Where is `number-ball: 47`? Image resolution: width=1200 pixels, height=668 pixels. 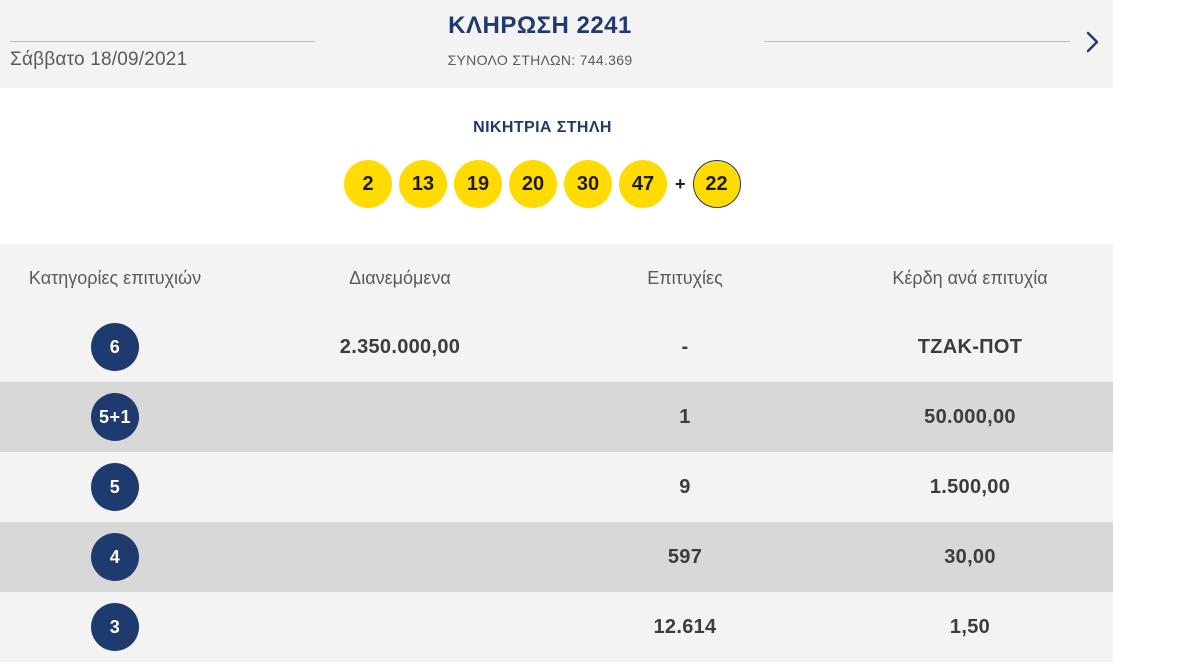
number-ball: 47 is located at coordinates (643, 184).